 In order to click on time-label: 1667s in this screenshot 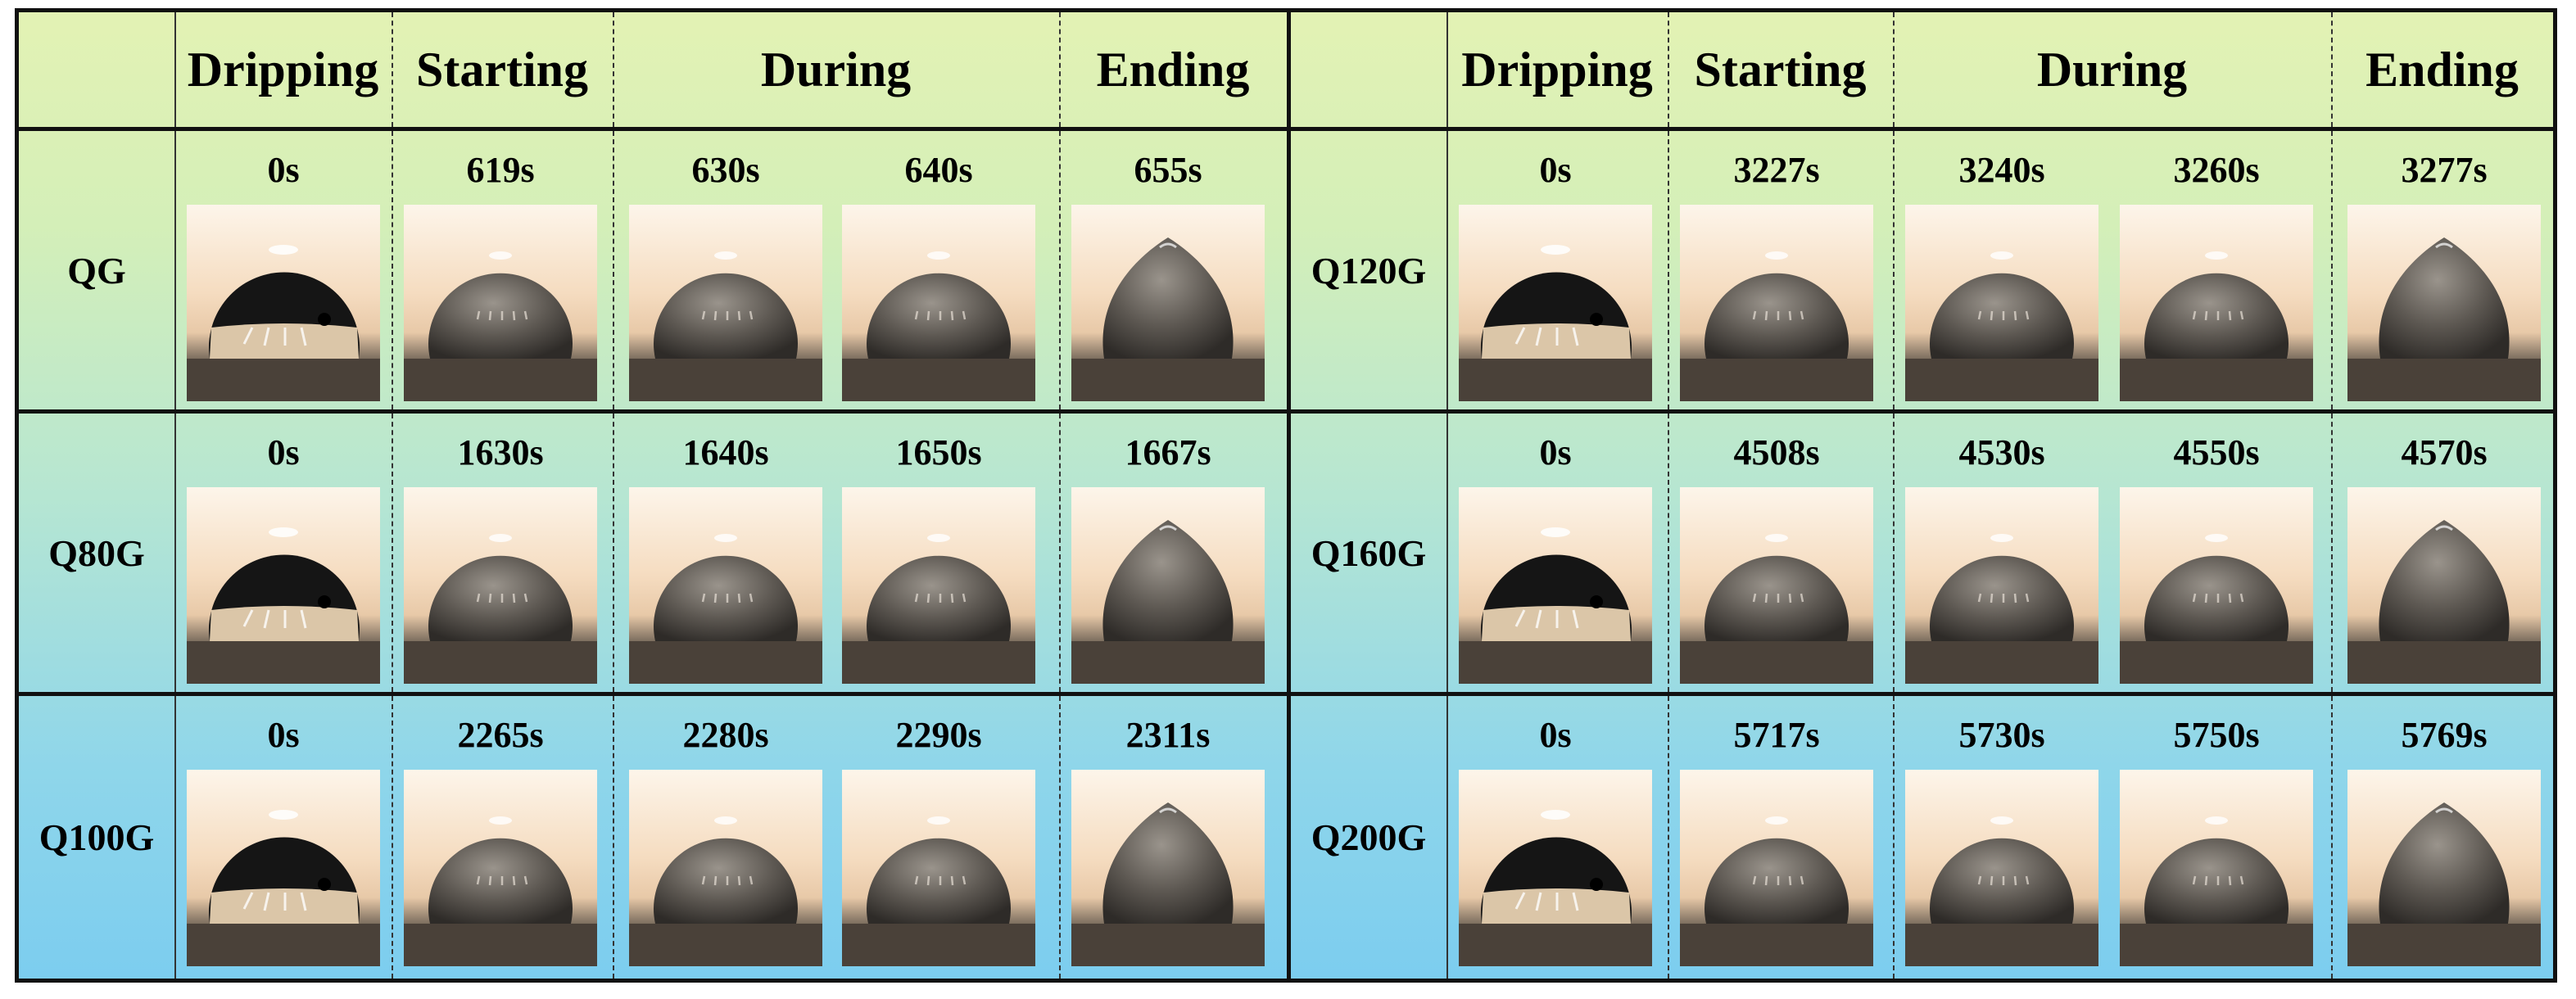, I will do `click(1168, 452)`.